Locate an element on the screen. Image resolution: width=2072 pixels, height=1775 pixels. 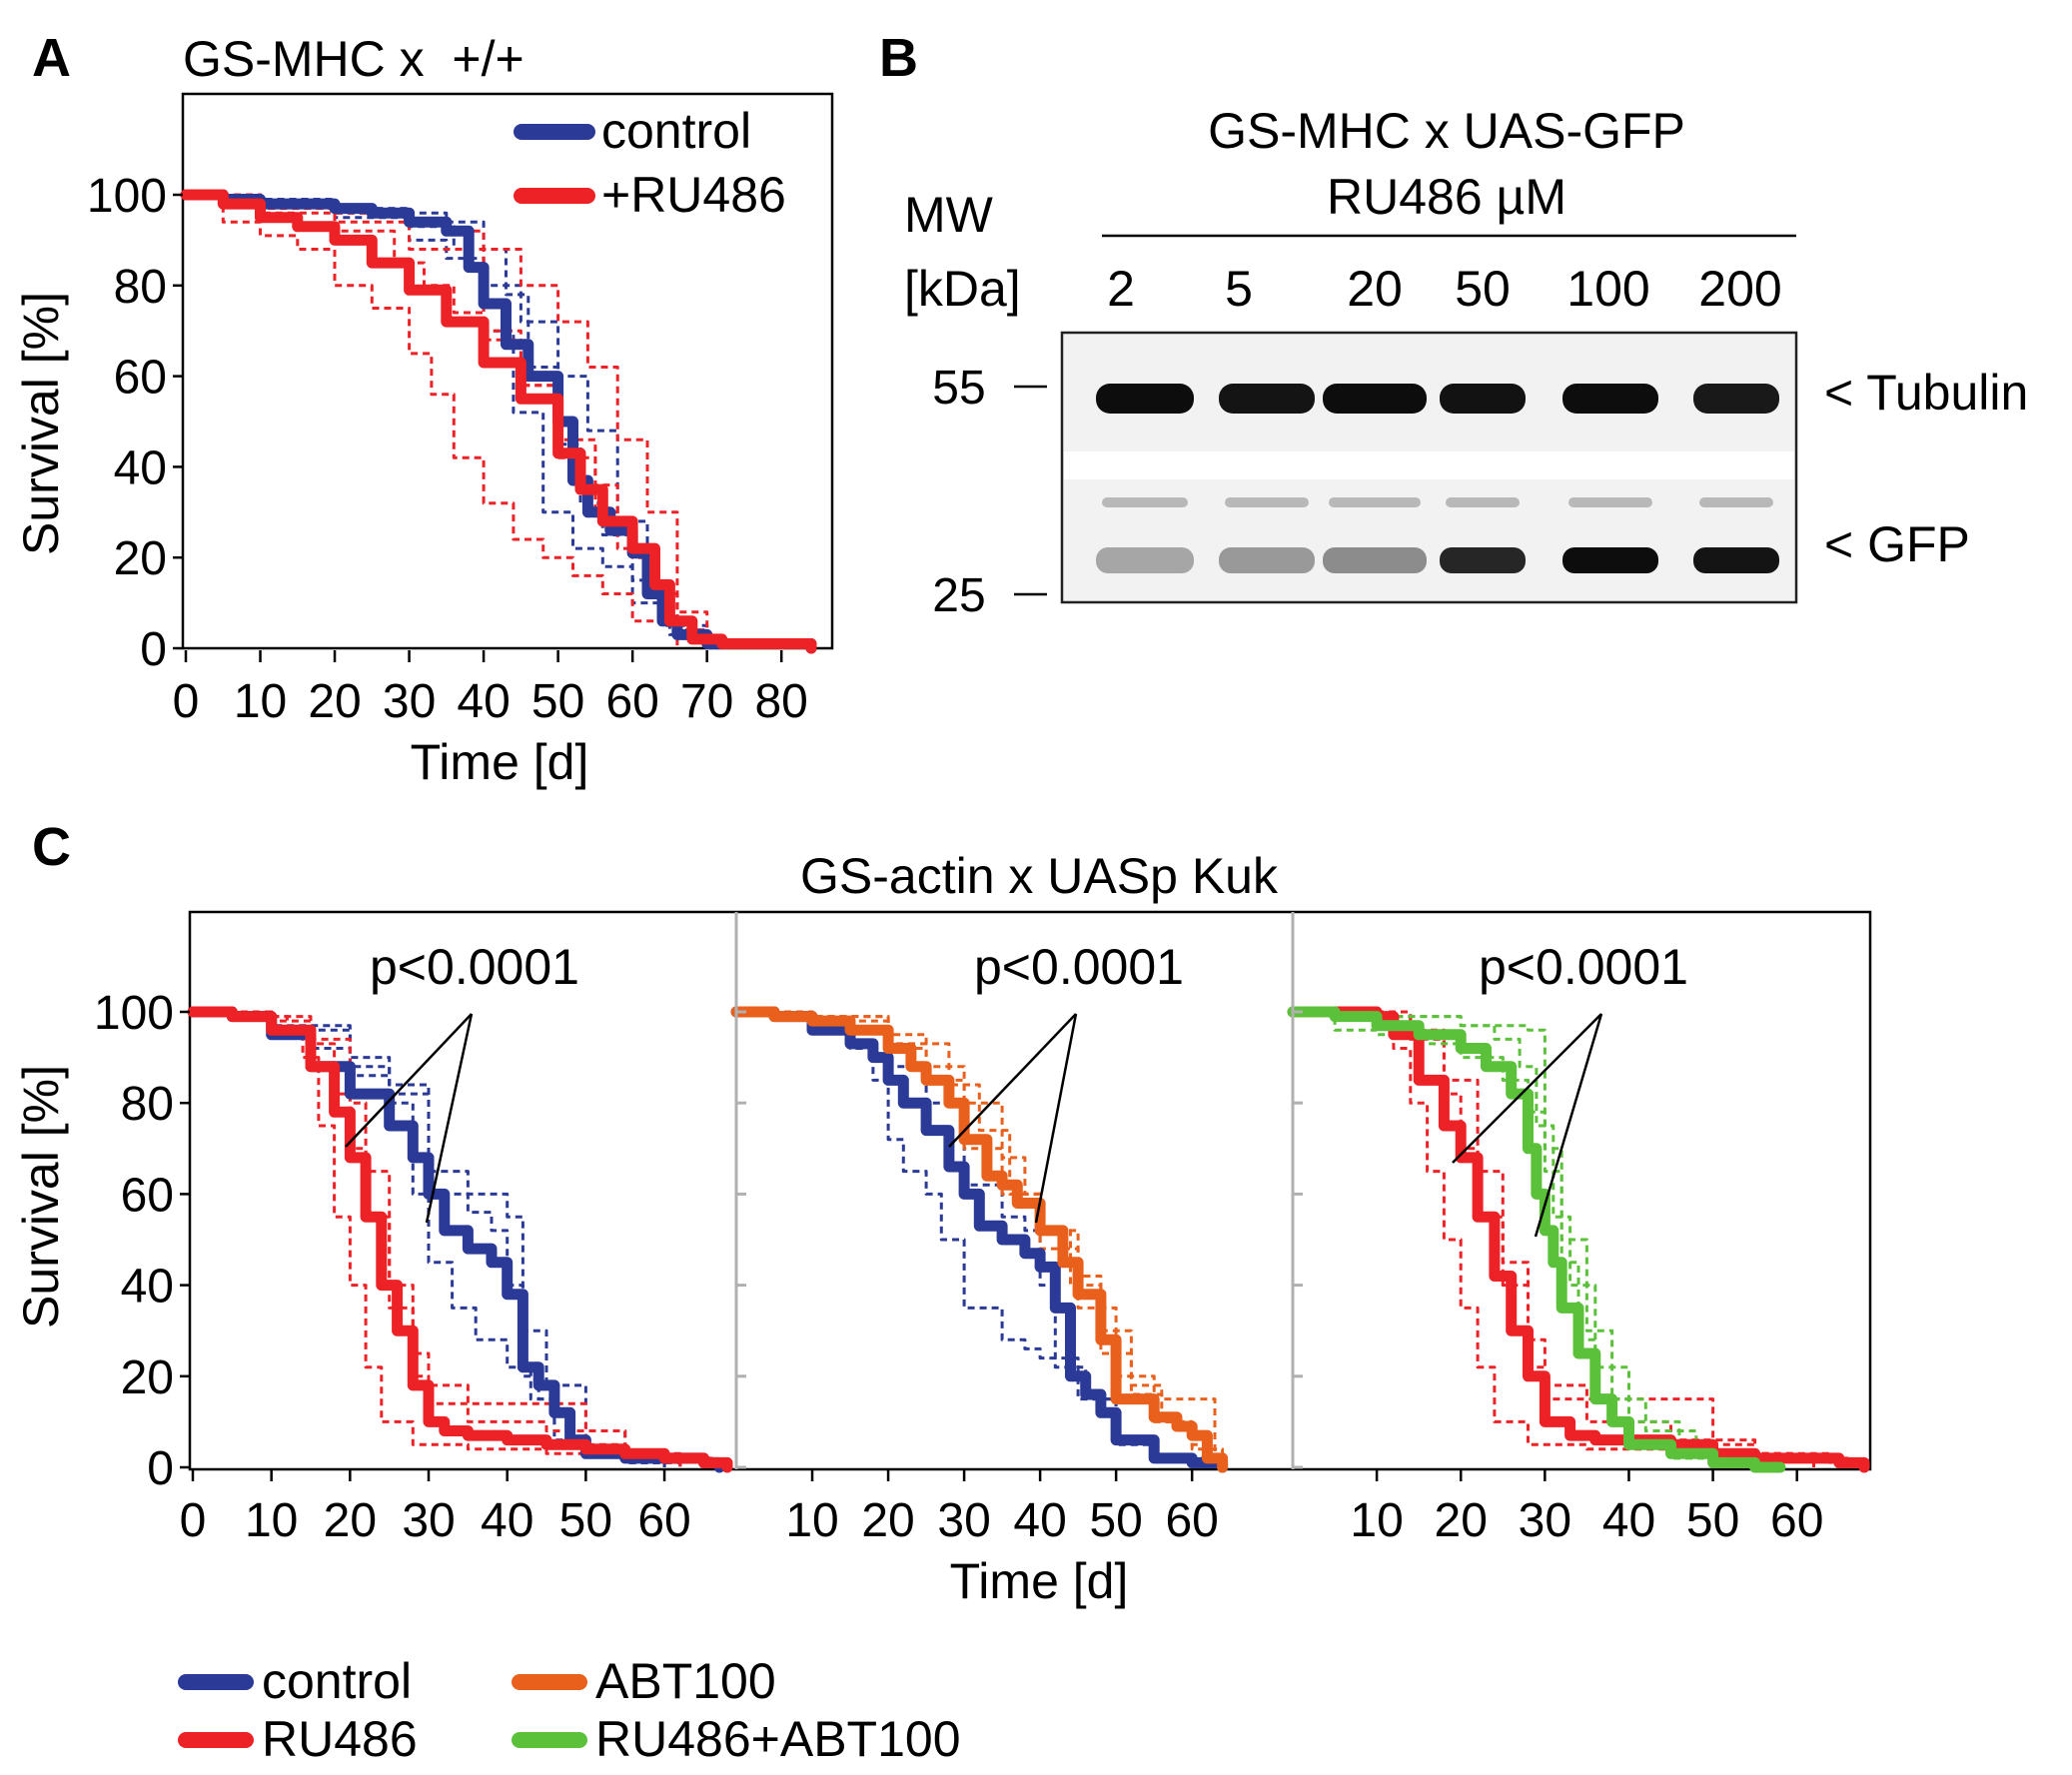
panel-b-letter: B is located at coordinates (898, 58).